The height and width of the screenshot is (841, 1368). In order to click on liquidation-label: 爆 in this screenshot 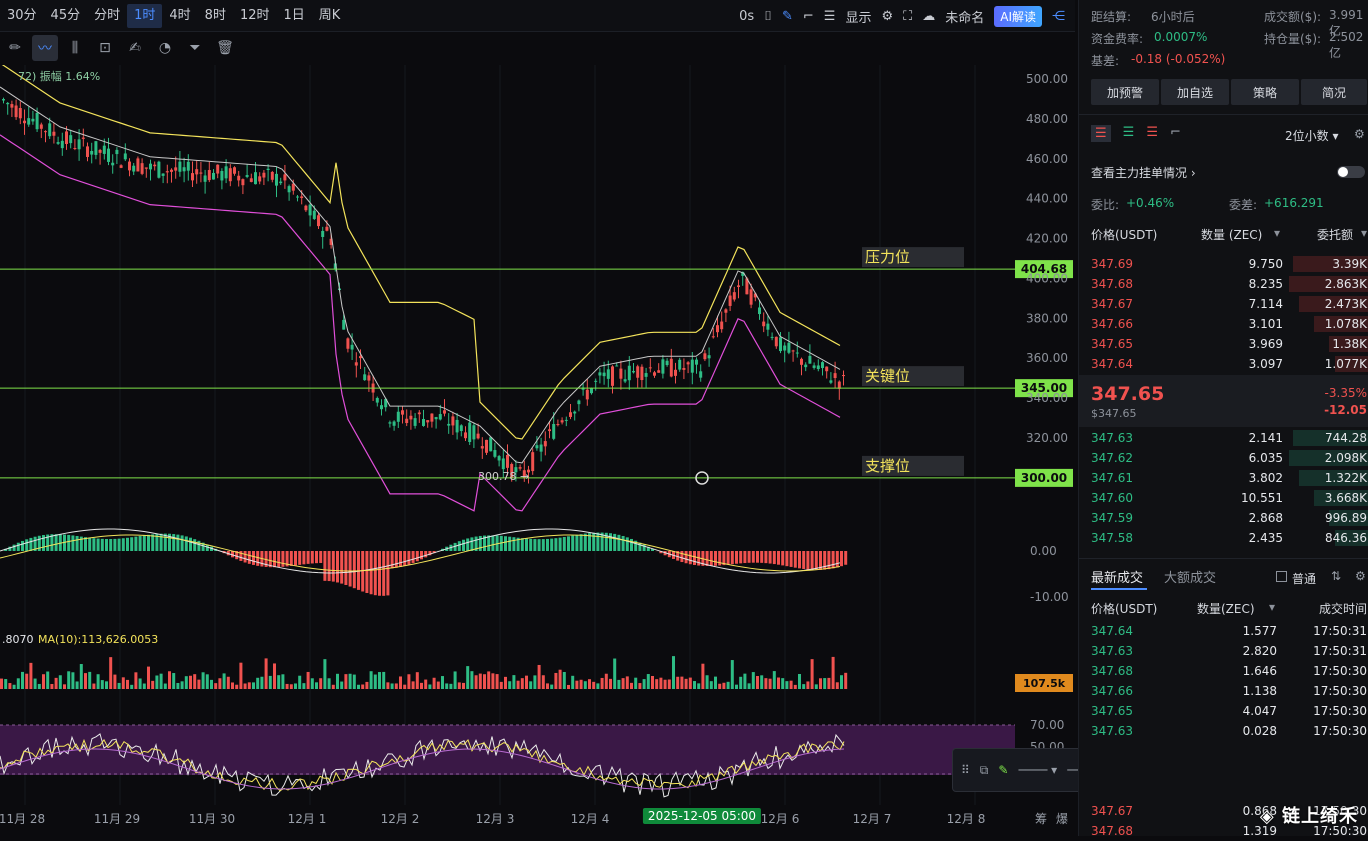, I will do `click(1062, 818)`.